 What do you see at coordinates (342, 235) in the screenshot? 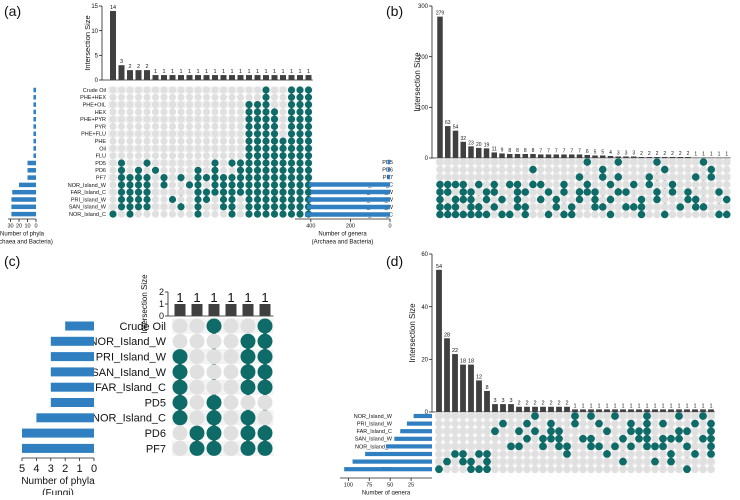
I see `set-axis-title: Number of genera` at bounding box center [342, 235].